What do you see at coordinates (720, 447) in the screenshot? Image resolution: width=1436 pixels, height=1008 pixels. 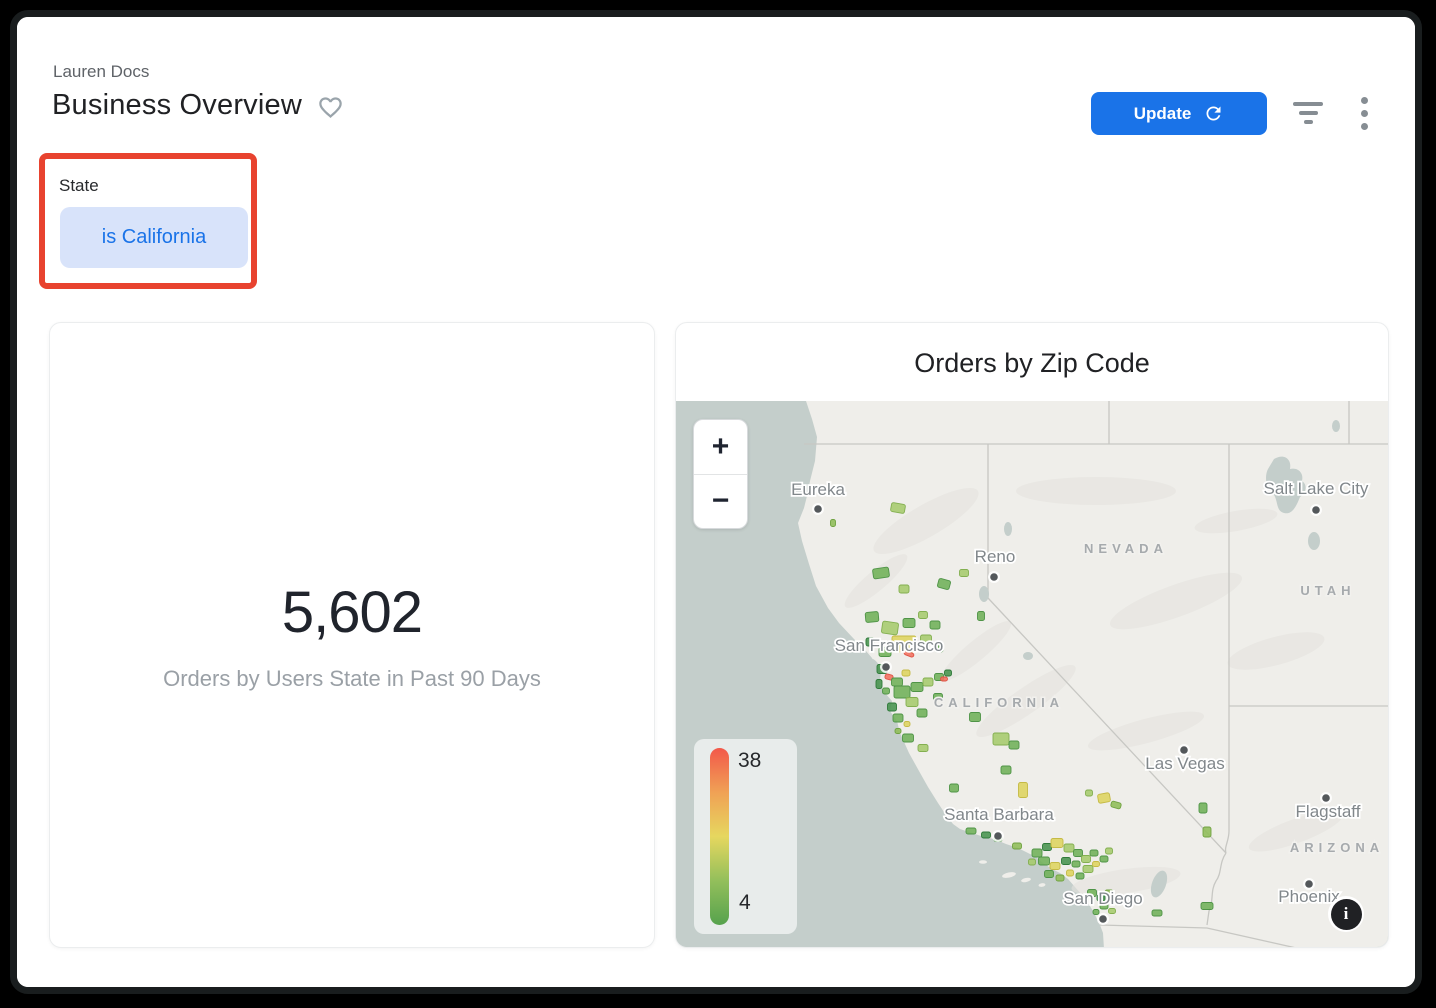 I see `zoom-in-button: +` at bounding box center [720, 447].